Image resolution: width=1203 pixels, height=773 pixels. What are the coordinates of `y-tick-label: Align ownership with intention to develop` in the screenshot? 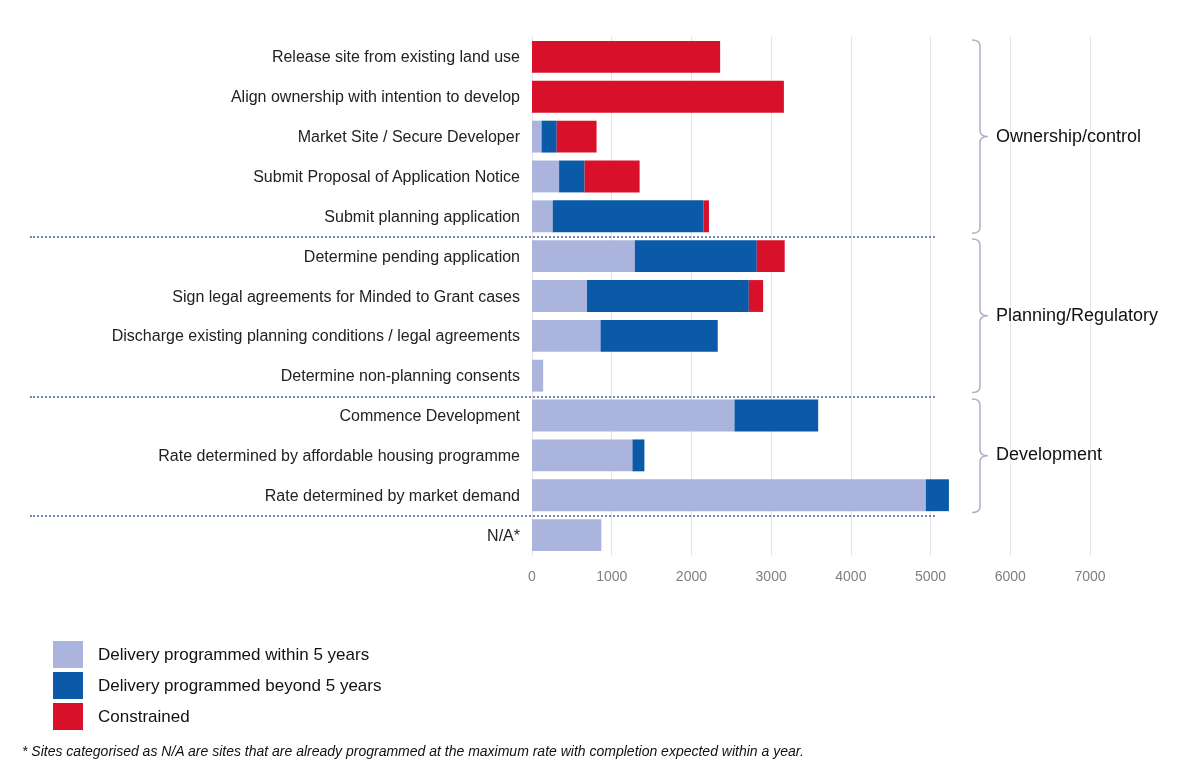 It's located at (375, 97).